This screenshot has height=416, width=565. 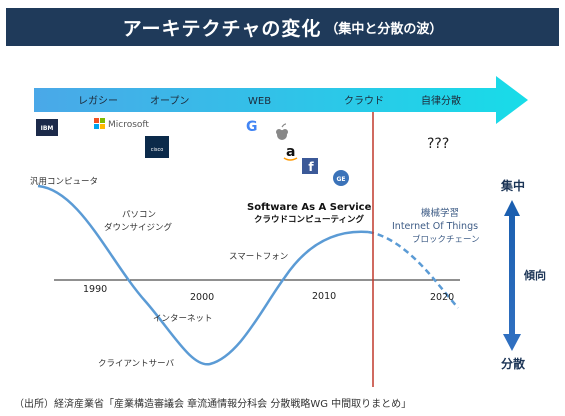 I want to click on cisco-logo: cisco, so click(x=157, y=147).